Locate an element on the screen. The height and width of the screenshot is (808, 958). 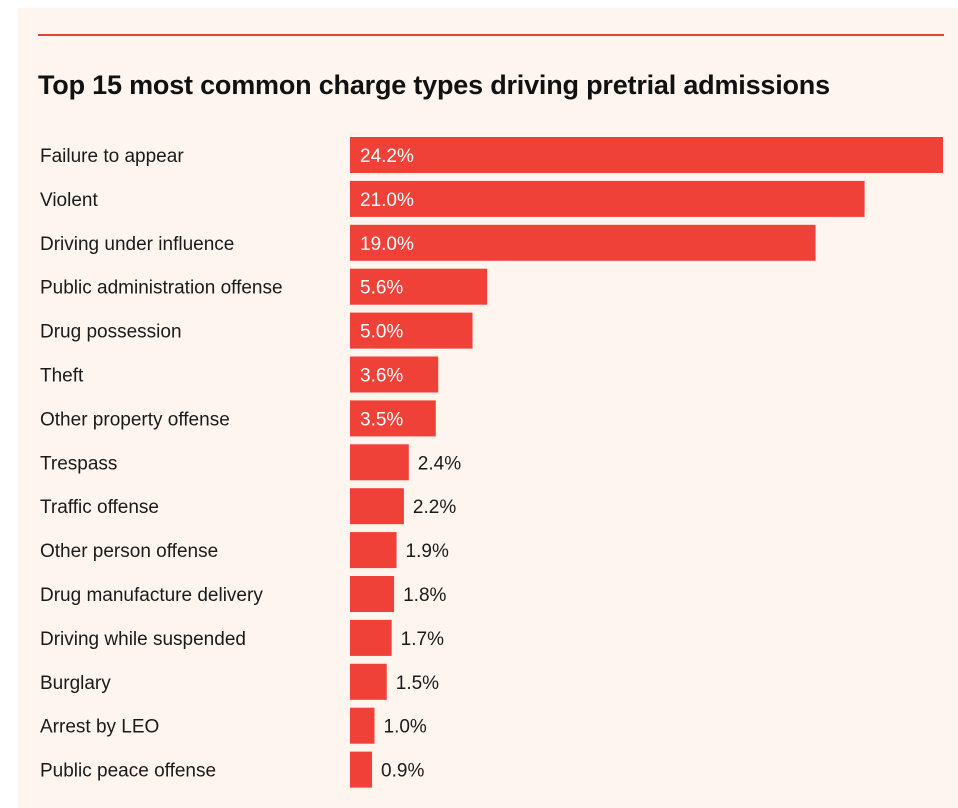
value-label-public-administration-offense: 5.6% is located at coordinates (381, 288).